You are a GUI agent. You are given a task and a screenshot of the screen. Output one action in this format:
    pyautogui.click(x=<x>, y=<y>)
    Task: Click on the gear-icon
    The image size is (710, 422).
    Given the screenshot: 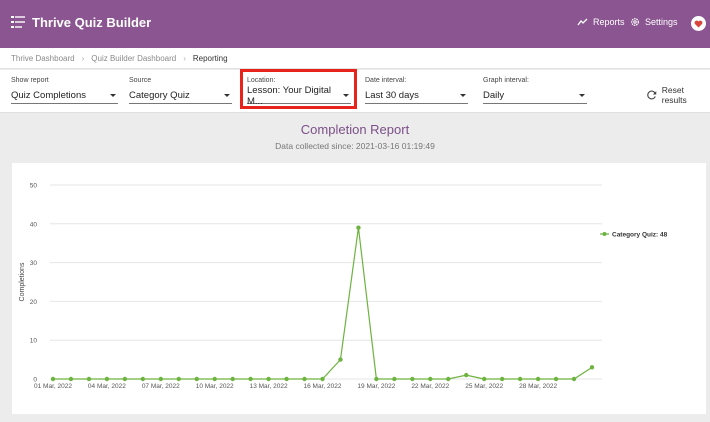 What is the action you would take?
    pyautogui.click(x=635, y=22)
    